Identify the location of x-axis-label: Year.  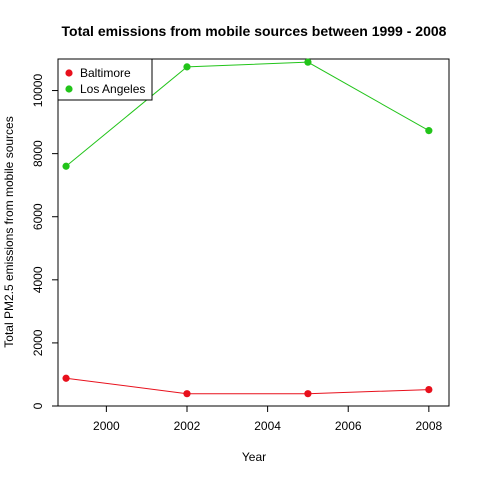
(254, 457).